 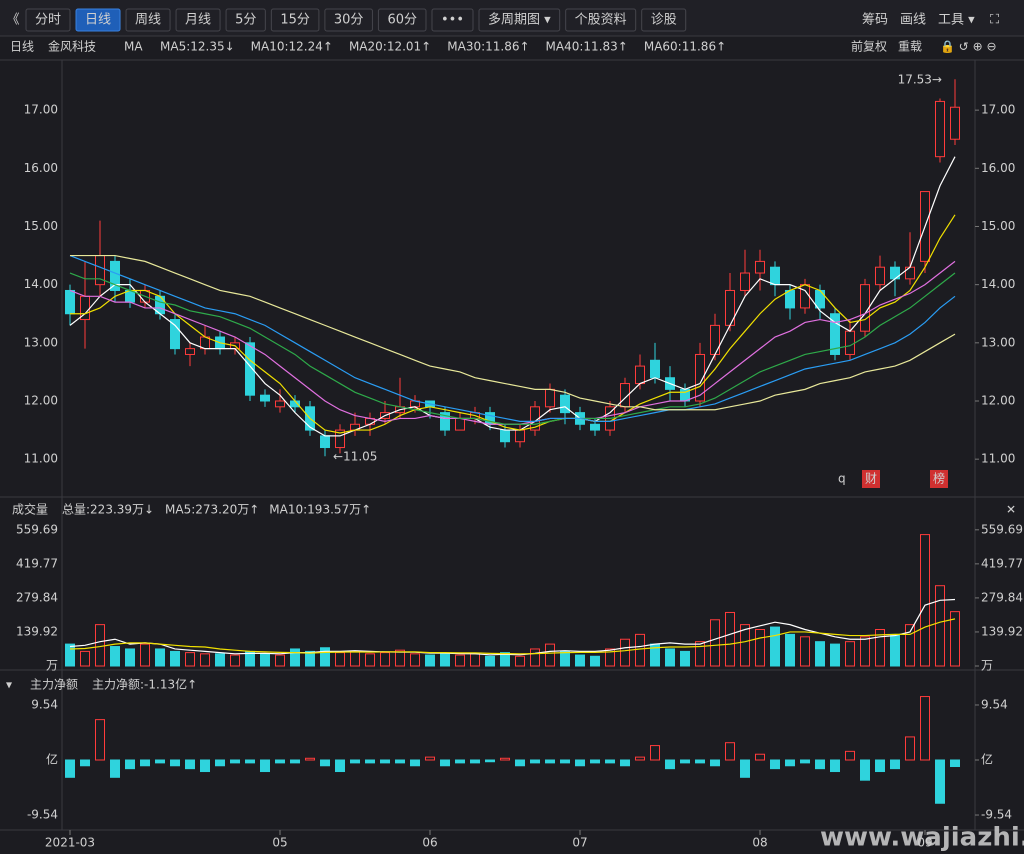 What do you see at coordinates (685, 47) in the screenshot?
I see `legend-entry: MA60:11.86↑` at bounding box center [685, 47].